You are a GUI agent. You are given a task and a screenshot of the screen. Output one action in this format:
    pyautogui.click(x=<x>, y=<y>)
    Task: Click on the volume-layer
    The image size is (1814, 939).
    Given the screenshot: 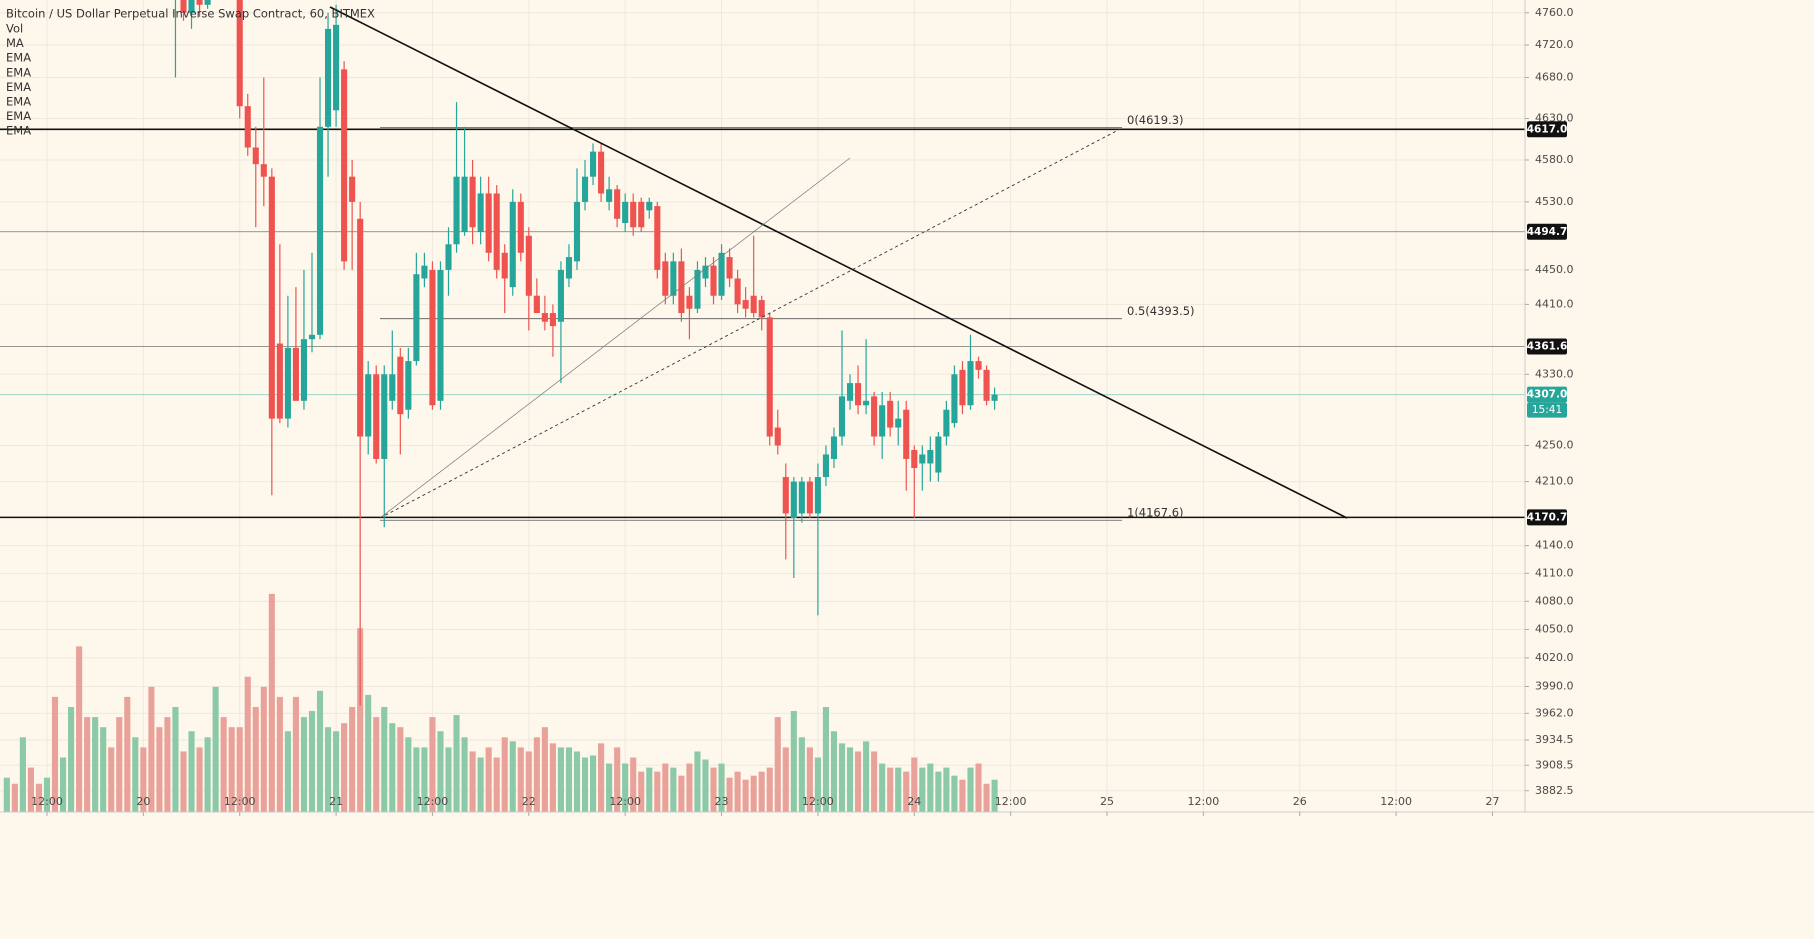 What is the action you would take?
    pyautogui.click(x=500, y=702)
    